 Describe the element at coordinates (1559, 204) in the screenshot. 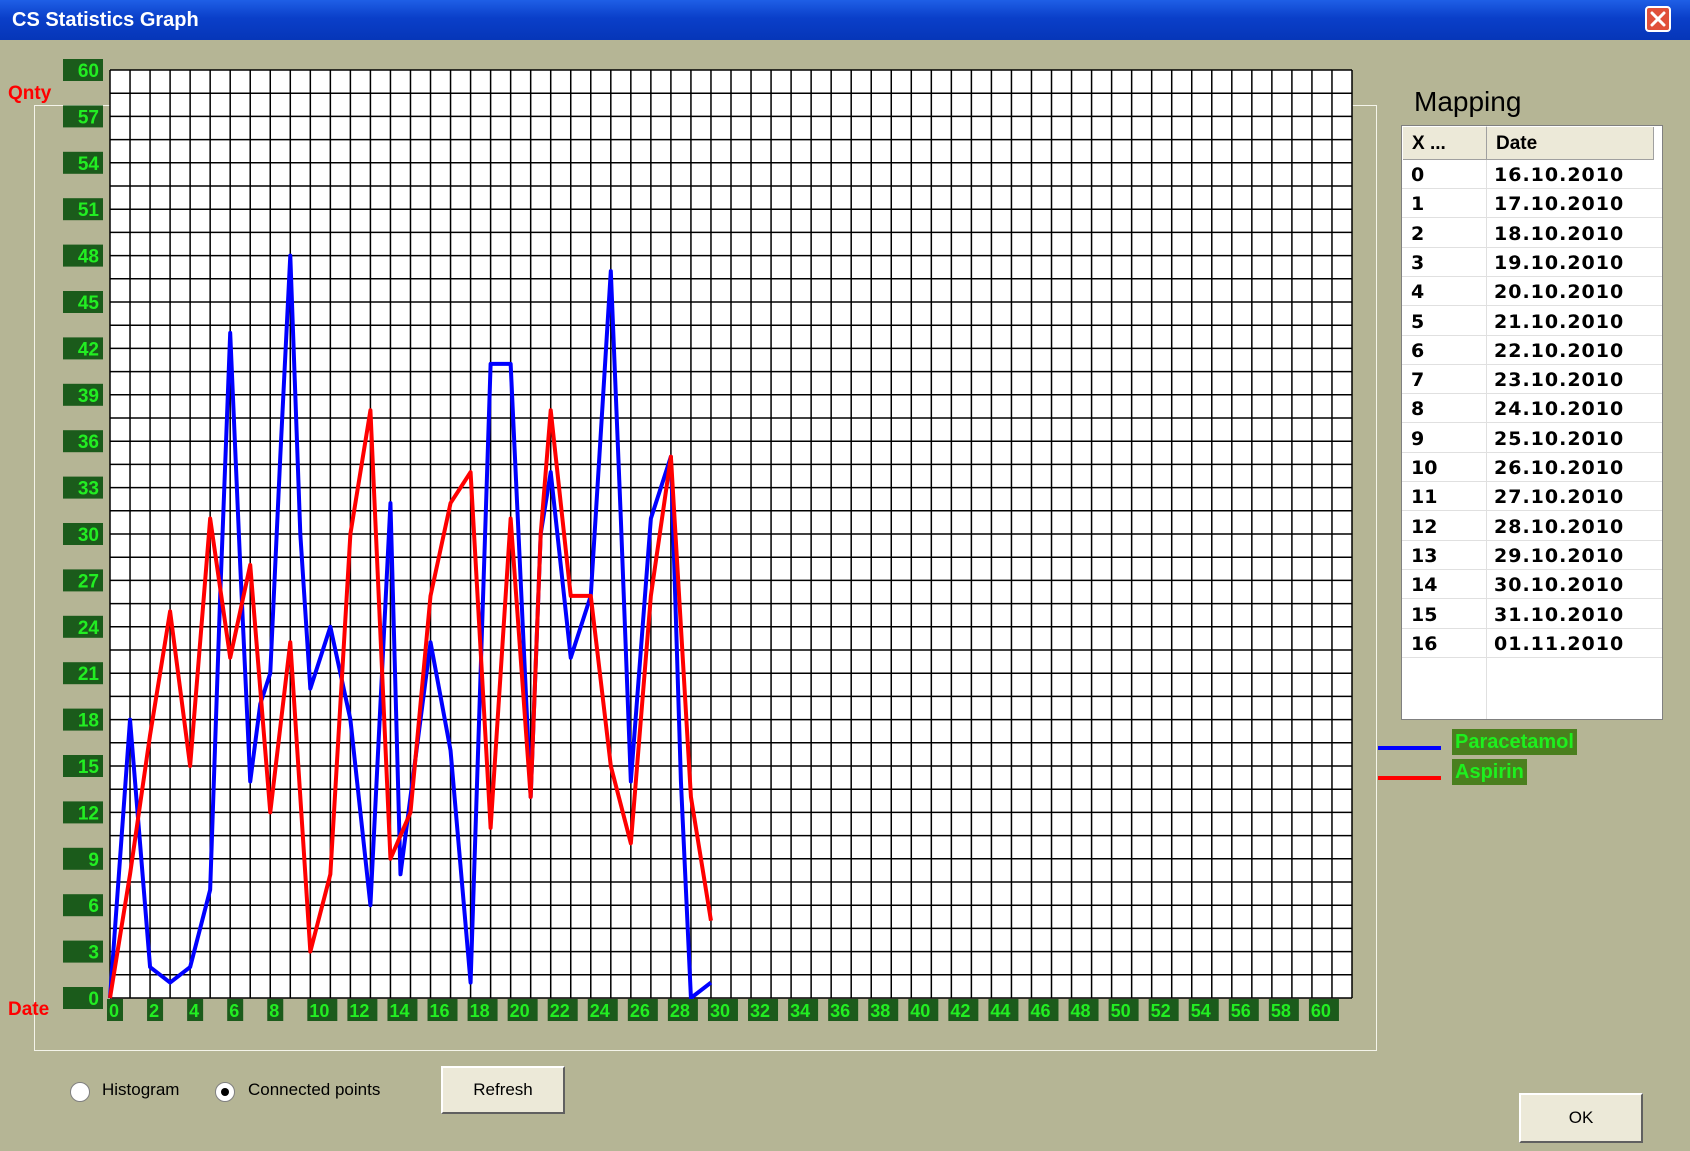

I see `row-date-cell: 17.10.2010` at that location.